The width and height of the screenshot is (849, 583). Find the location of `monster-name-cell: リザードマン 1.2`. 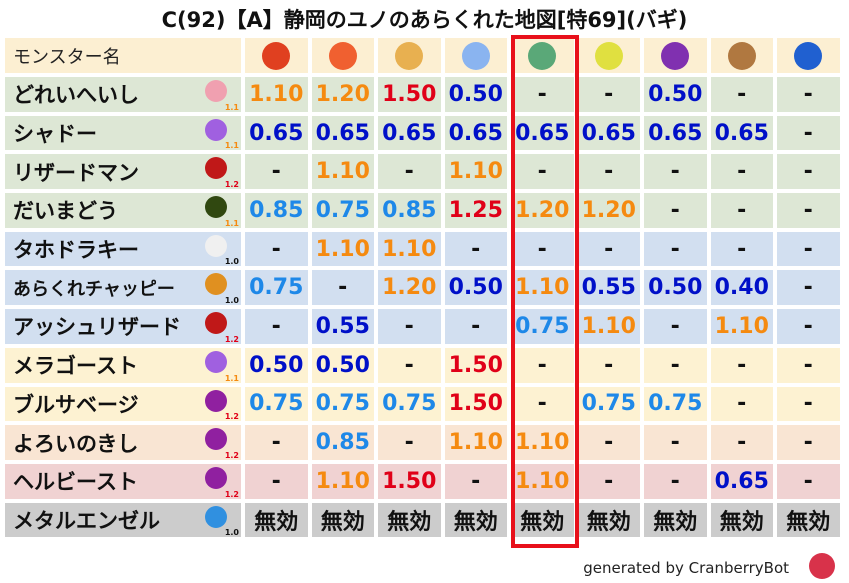

monster-name-cell: リザードマン 1.2 is located at coordinates (123, 172).